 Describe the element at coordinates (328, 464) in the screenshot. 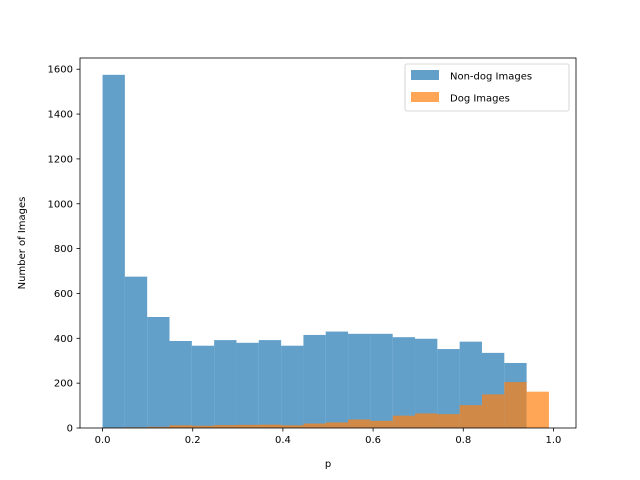

I see `x-axis-label: p` at that location.